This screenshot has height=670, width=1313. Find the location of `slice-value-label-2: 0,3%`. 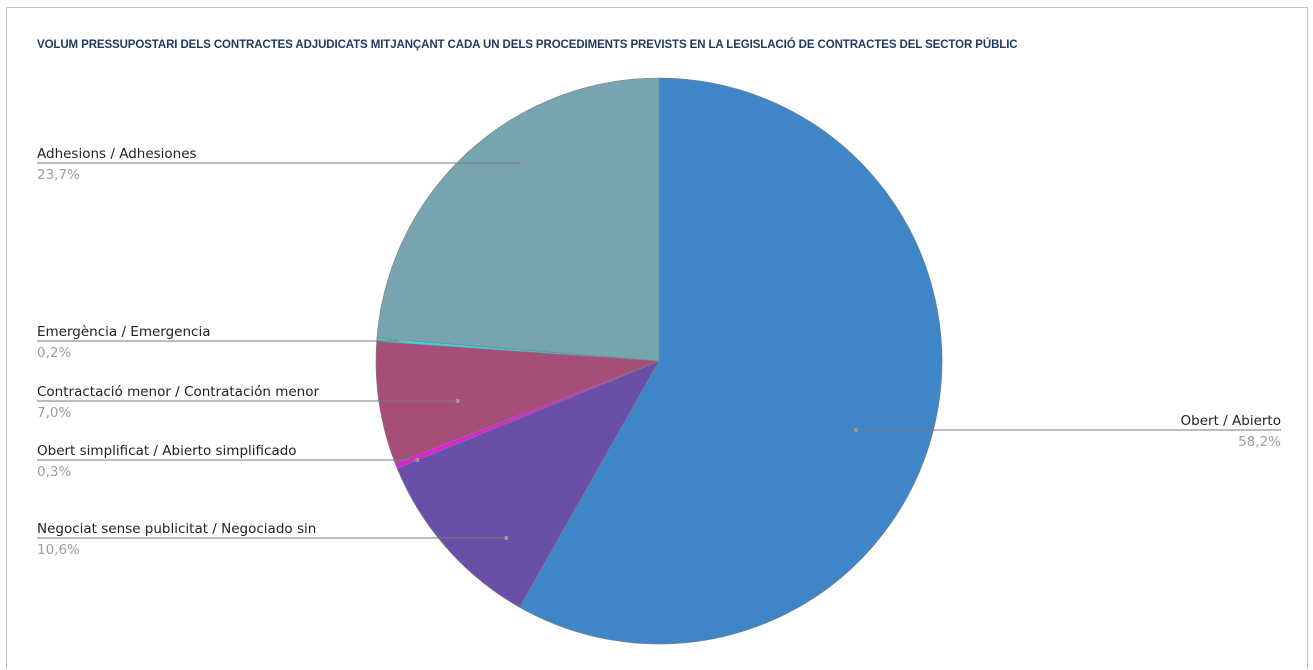

slice-value-label-2: 0,3% is located at coordinates (54, 472).